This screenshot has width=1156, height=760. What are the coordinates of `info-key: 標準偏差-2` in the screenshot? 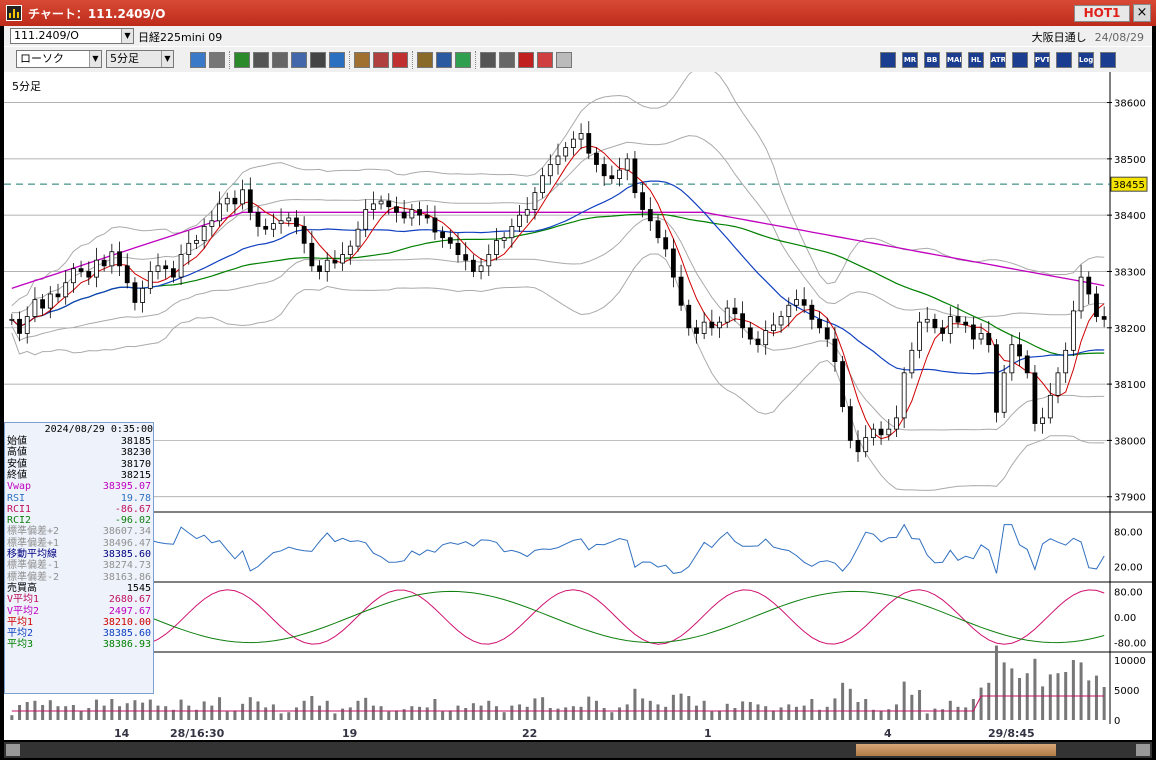 It's located at (33, 577).